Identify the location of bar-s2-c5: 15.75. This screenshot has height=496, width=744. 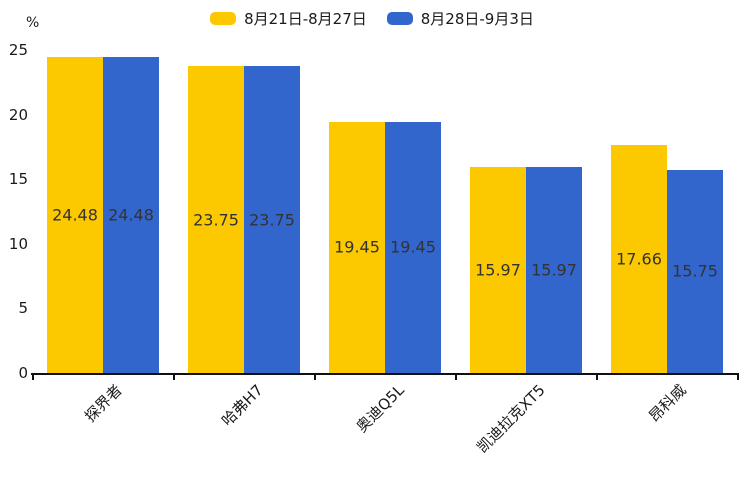
(695, 271).